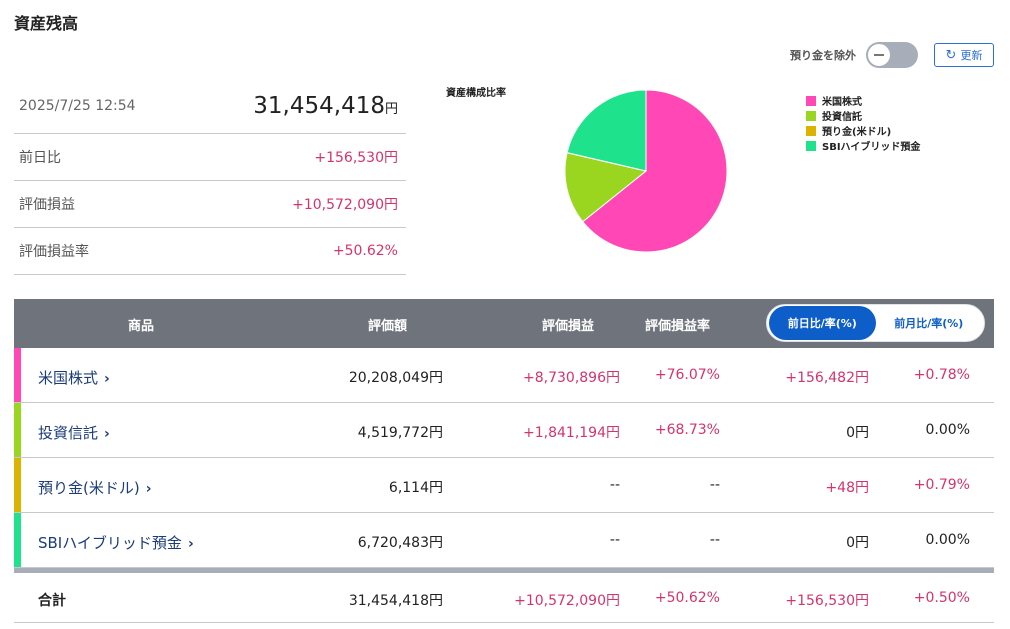 The height and width of the screenshot is (629, 1010). I want to click on header-value: 評価額, so click(388, 326).